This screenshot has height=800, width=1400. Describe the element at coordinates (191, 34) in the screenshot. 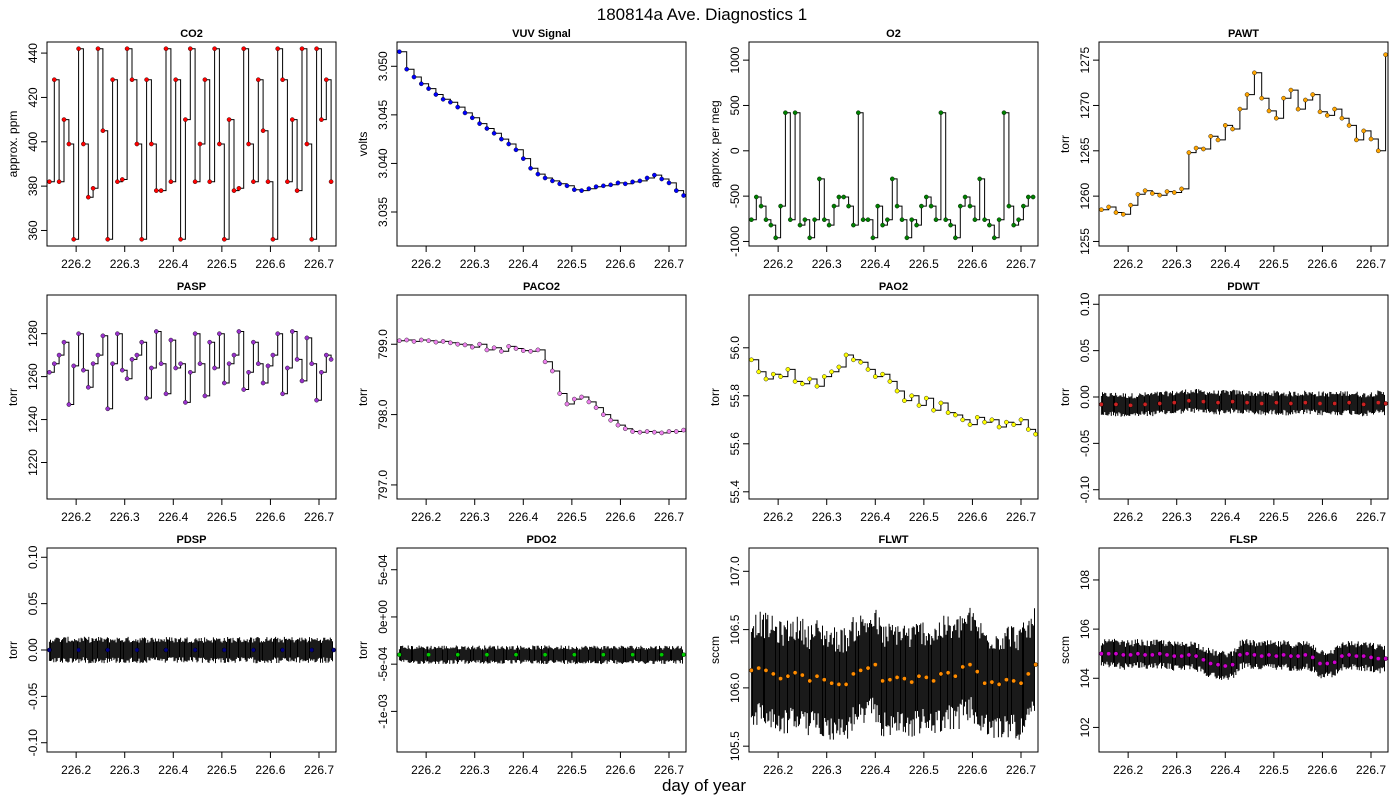

I see `panel-title: CO2` at that location.